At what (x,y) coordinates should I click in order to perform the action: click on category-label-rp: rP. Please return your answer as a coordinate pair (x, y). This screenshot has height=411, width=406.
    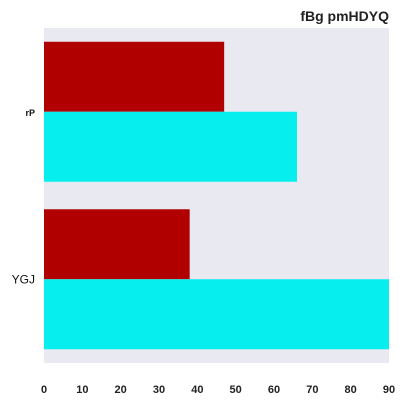
    Looking at the image, I should click on (30, 113).